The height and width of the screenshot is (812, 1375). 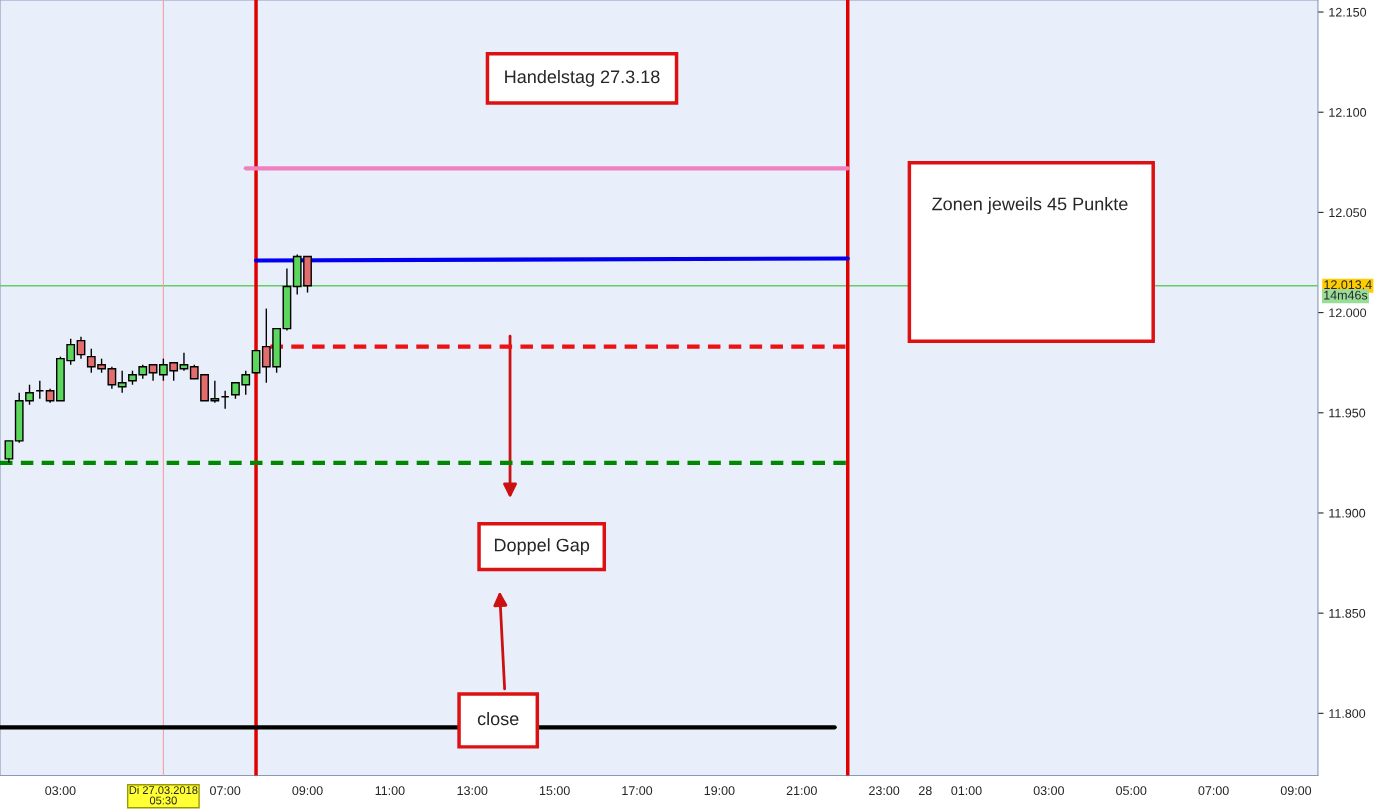 I want to click on annotation: Doppel Gap, so click(x=542, y=546).